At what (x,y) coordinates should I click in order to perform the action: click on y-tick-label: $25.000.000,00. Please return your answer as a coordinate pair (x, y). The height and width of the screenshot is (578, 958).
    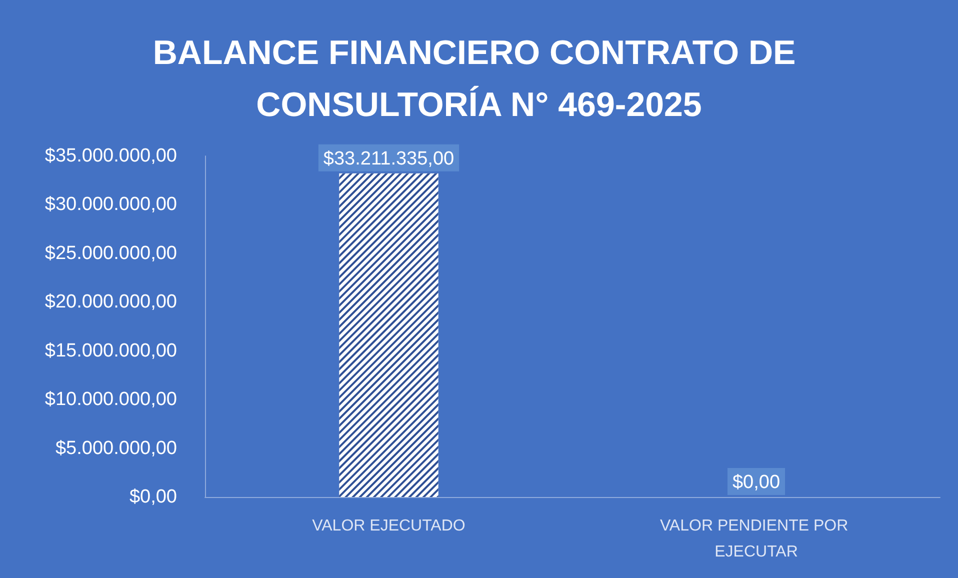
    Looking at the image, I should click on (110, 253).